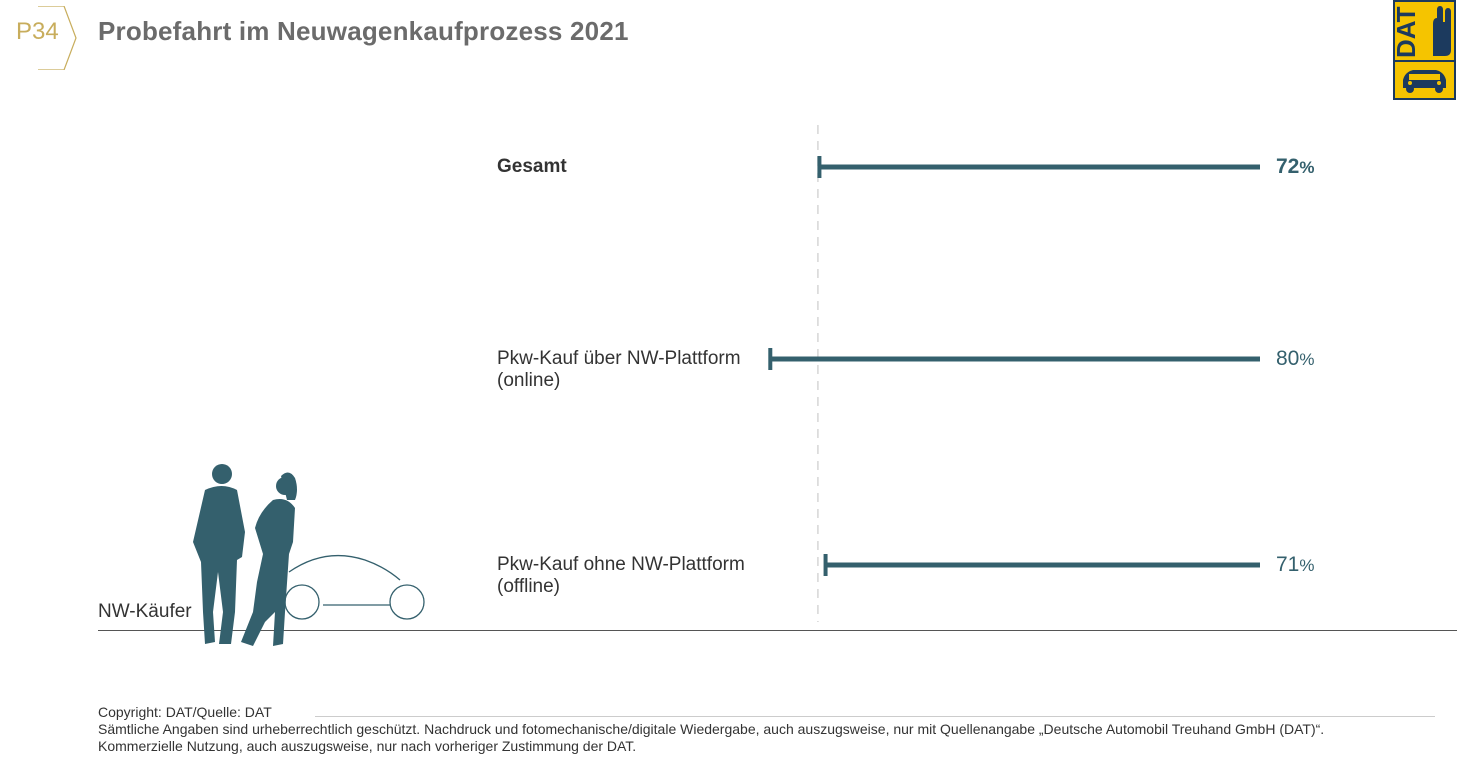  I want to click on category-label: Gesamt, so click(532, 167).